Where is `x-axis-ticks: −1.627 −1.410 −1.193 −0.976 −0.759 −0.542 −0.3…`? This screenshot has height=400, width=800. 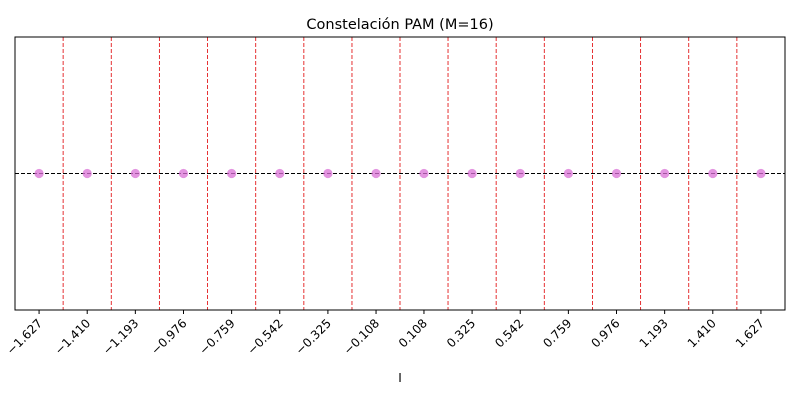 x-axis-ticks: −1.627 −1.410 −1.193 −0.976 −0.759 −0.542 −0.3… is located at coordinates (385, 334).